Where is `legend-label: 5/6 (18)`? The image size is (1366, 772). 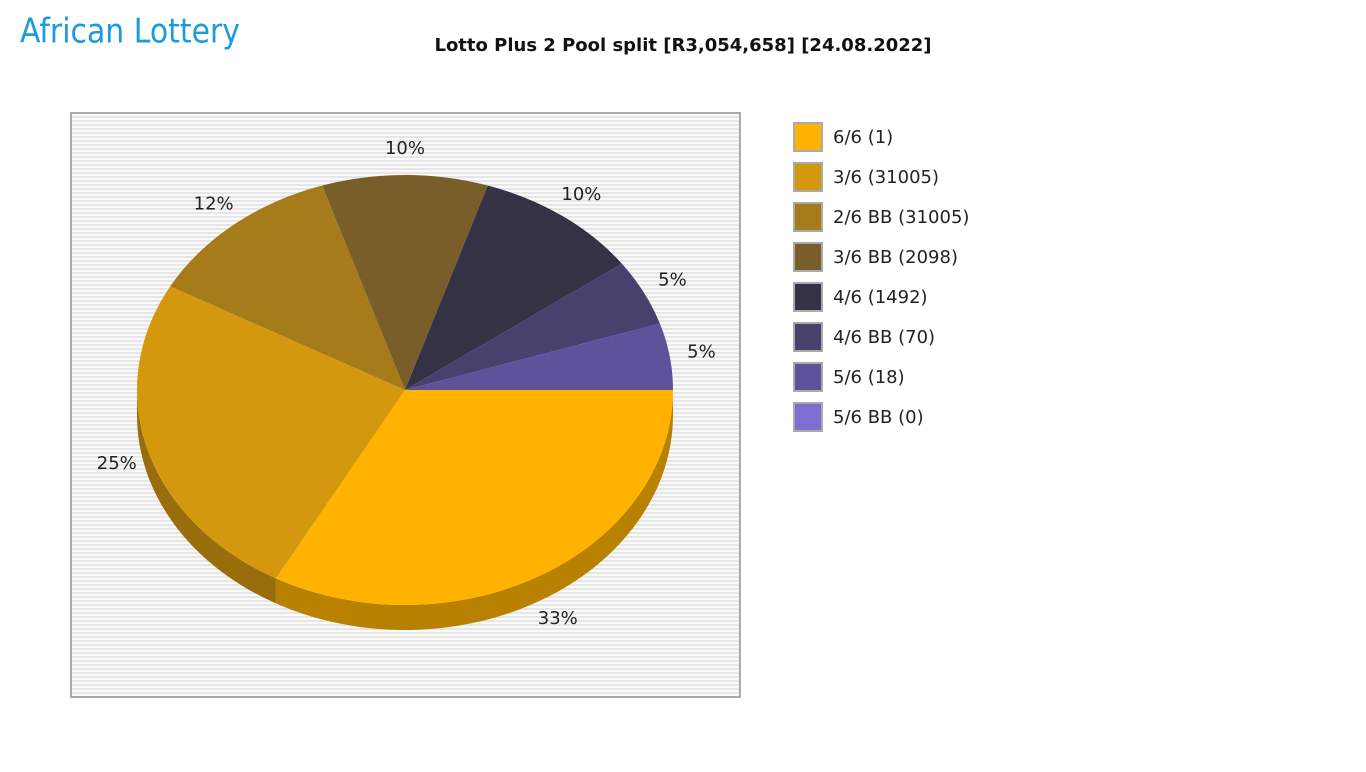 legend-label: 5/6 (18) is located at coordinates (869, 377).